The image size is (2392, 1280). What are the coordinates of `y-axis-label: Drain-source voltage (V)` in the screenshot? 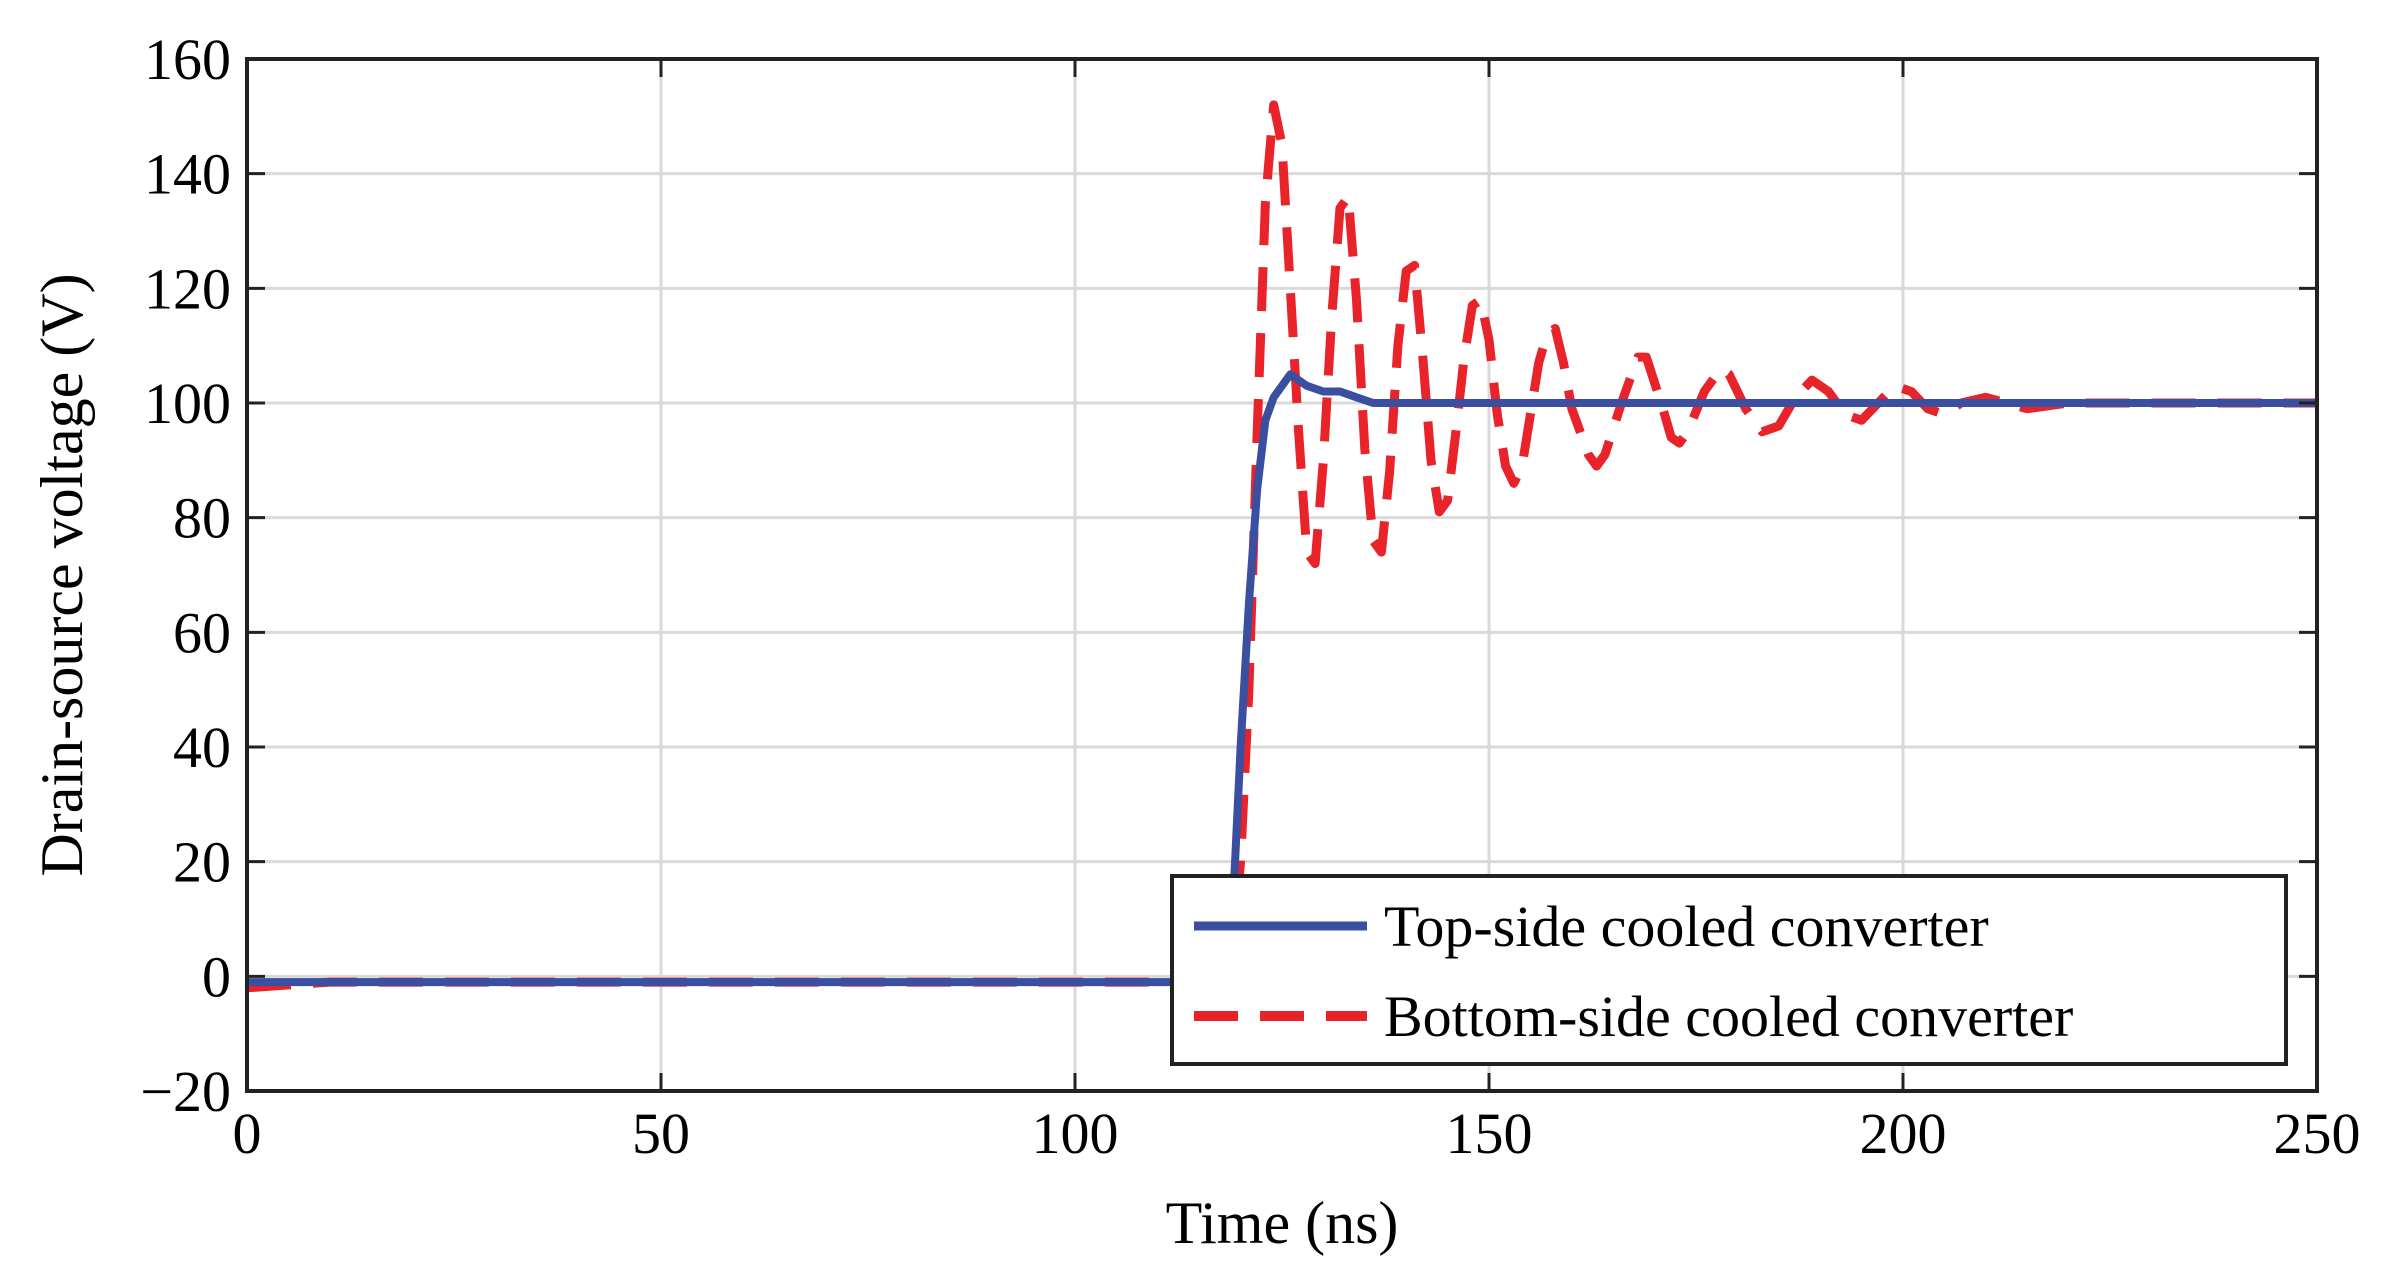 It's located at (62, 574).